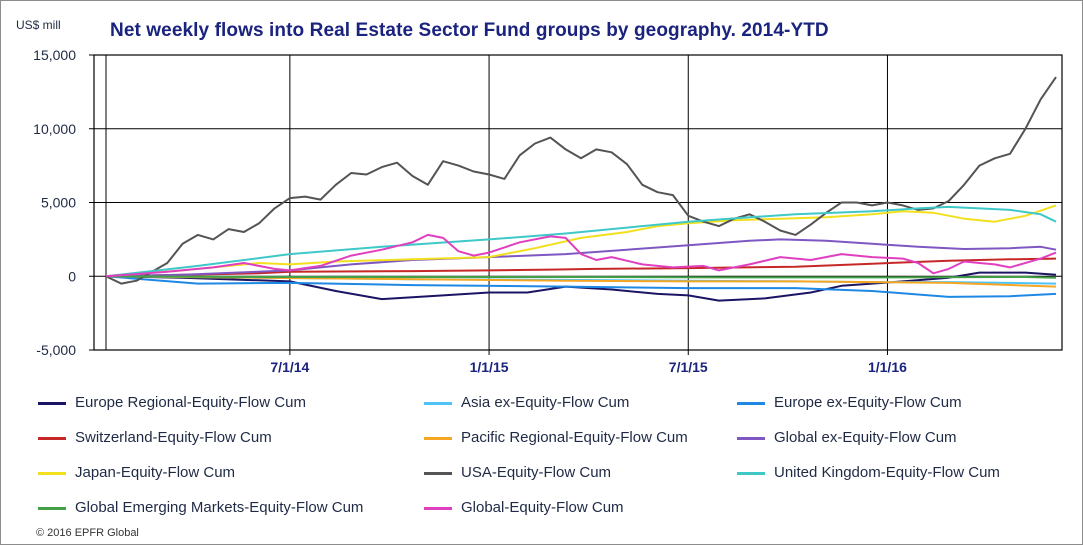 The image size is (1083, 545). I want to click on copyright-footer: © 2016 EPFR Global, so click(87, 533).